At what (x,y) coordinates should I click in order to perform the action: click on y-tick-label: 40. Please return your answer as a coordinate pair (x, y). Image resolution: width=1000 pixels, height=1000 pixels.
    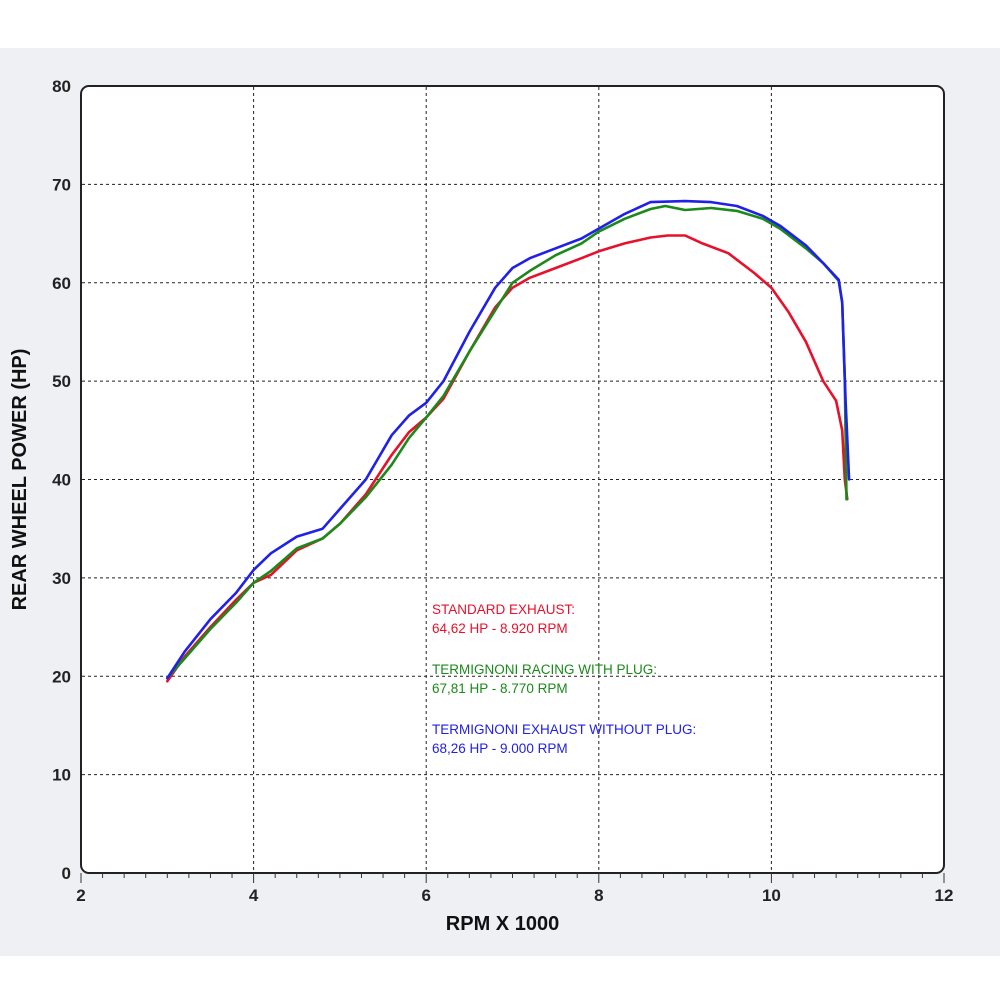
    Looking at the image, I should click on (61, 480).